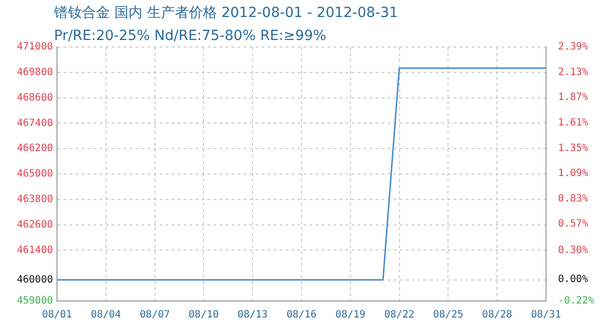 The height and width of the screenshot is (333, 600). What do you see at coordinates (301, 315) in the screenshot?
I see `x-tick-label: 08/16` at bounding box center [301, 315].